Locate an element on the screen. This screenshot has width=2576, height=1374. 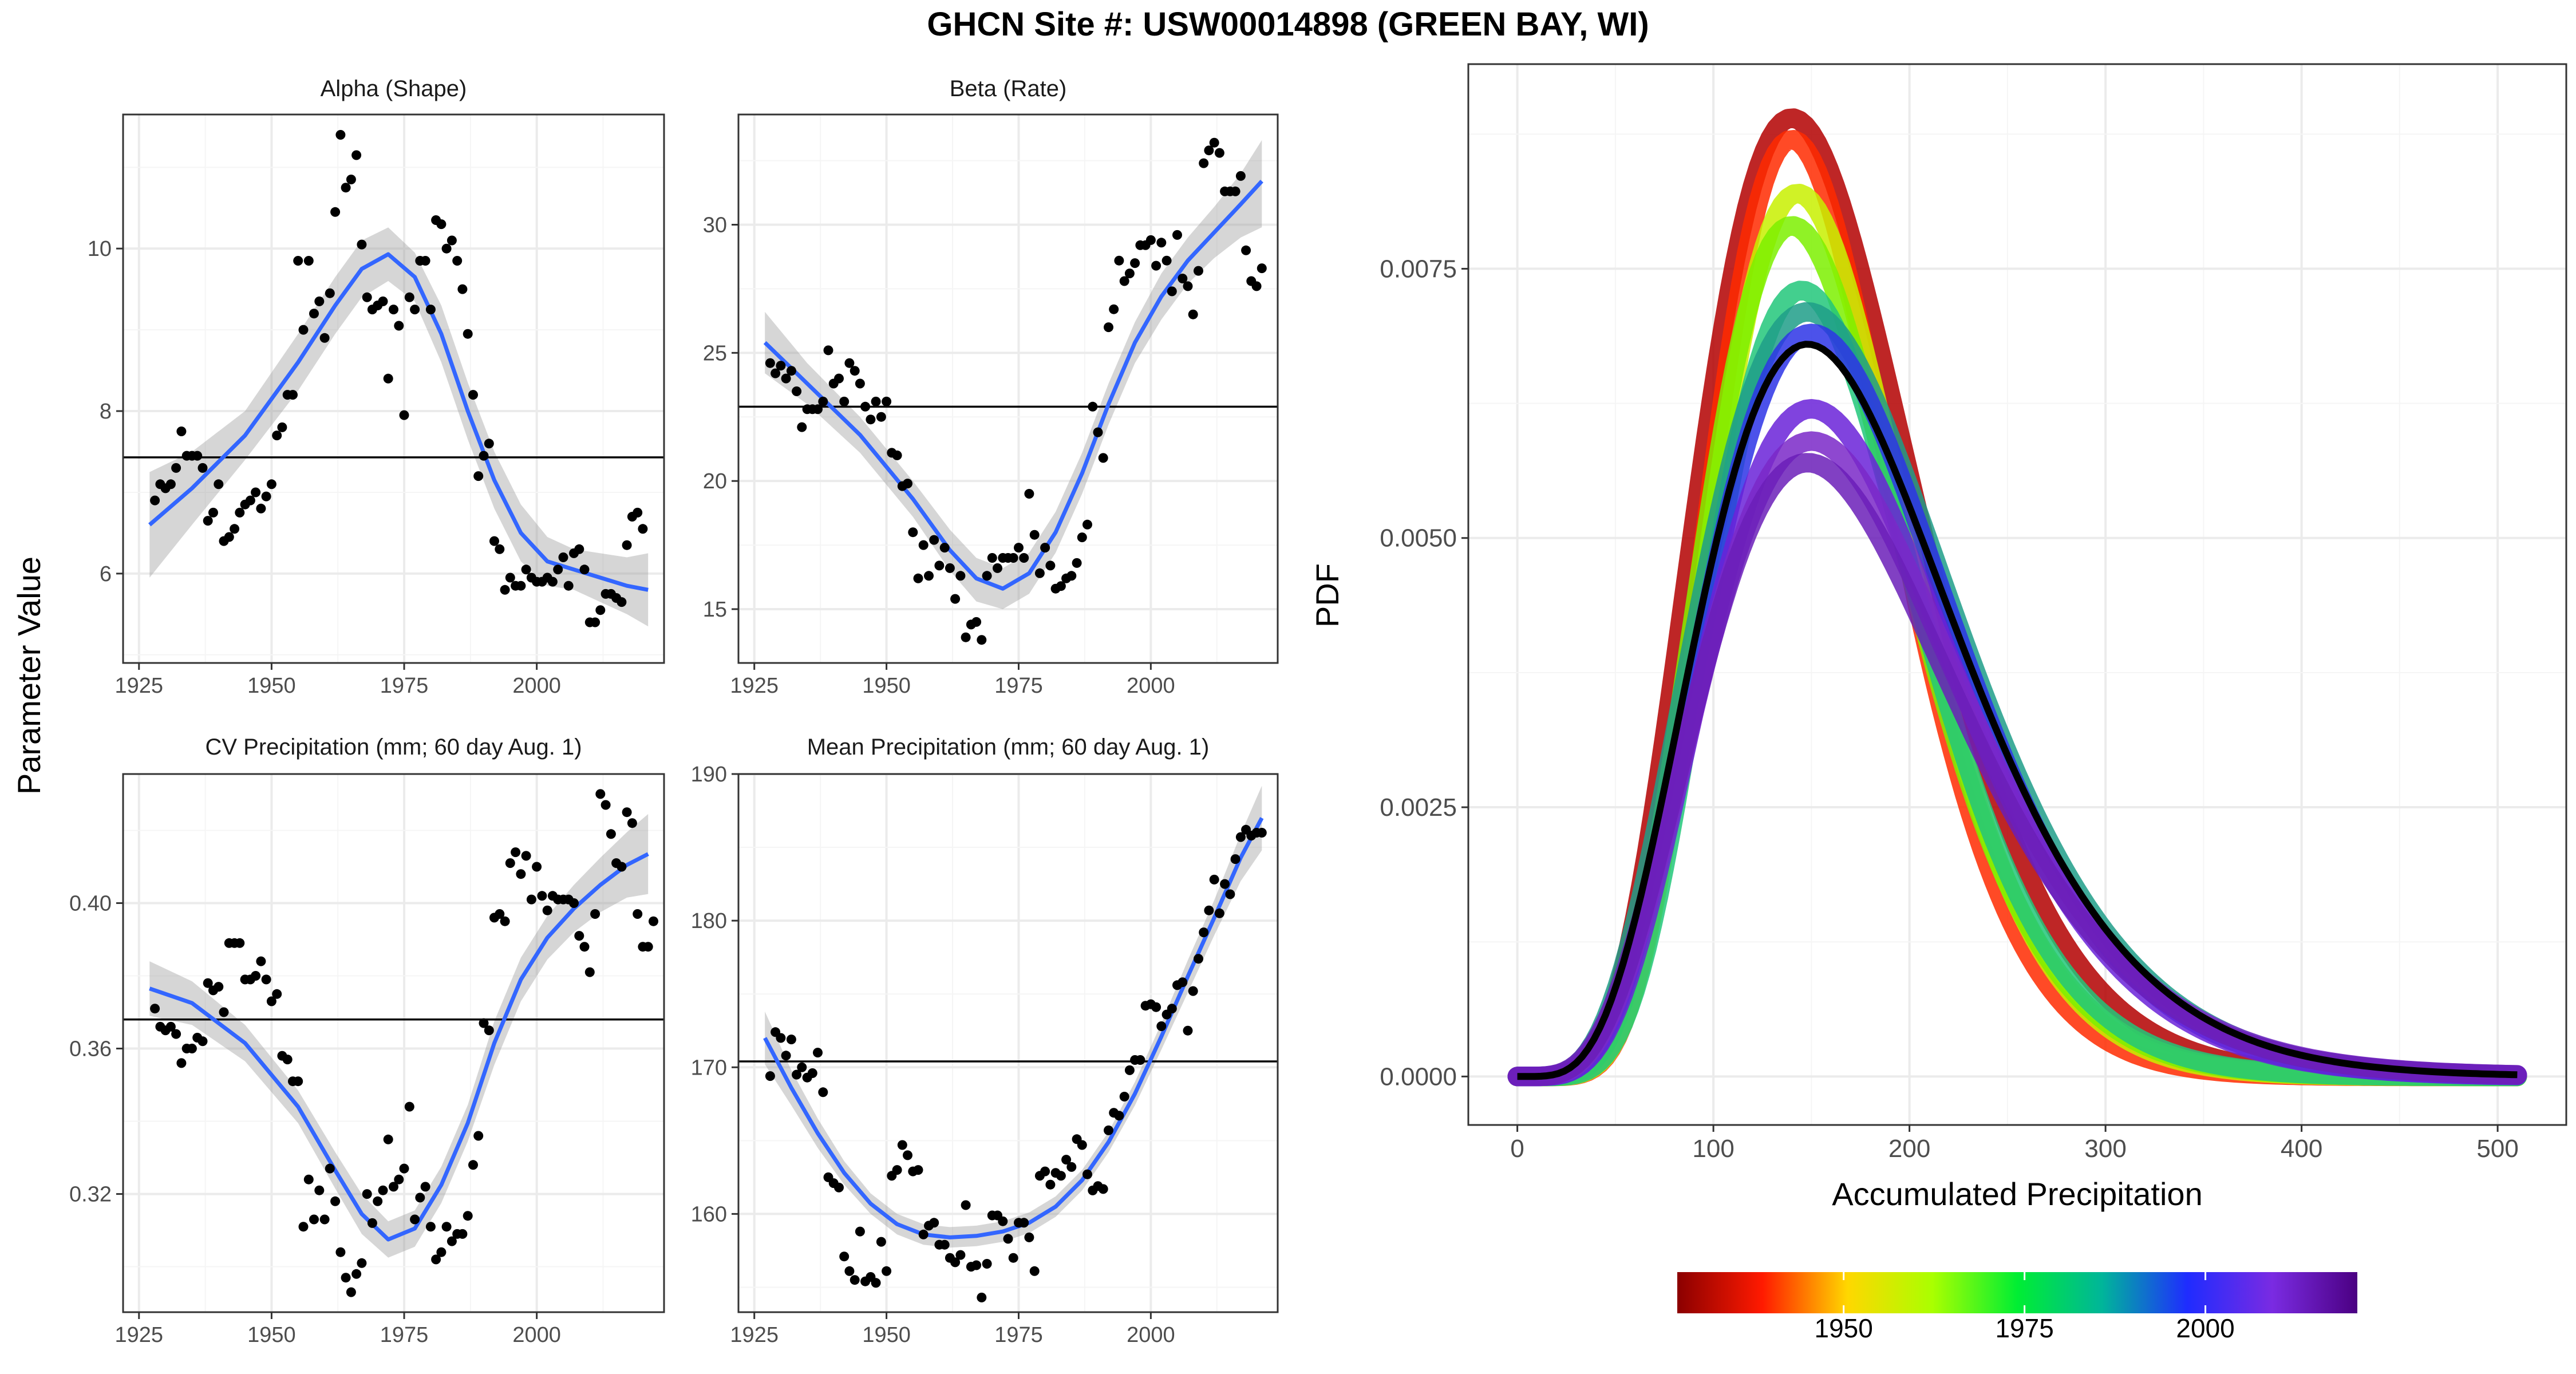
colorbar is located at coordinates (2017, 1292).